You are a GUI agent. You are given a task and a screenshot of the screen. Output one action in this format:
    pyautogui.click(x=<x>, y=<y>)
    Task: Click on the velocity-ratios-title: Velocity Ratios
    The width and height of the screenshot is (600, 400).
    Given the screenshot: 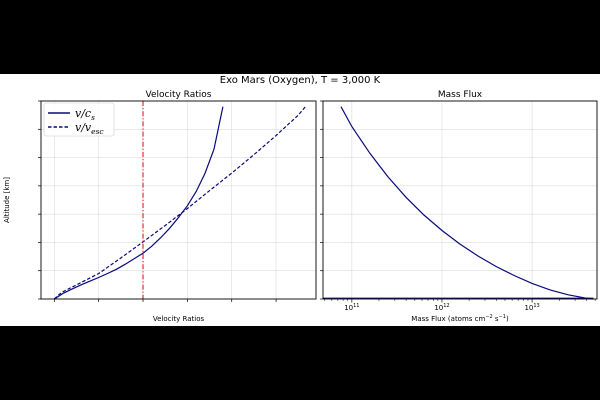 What is the action you would take?
    pyautogui.click(x=179, y=95)
    